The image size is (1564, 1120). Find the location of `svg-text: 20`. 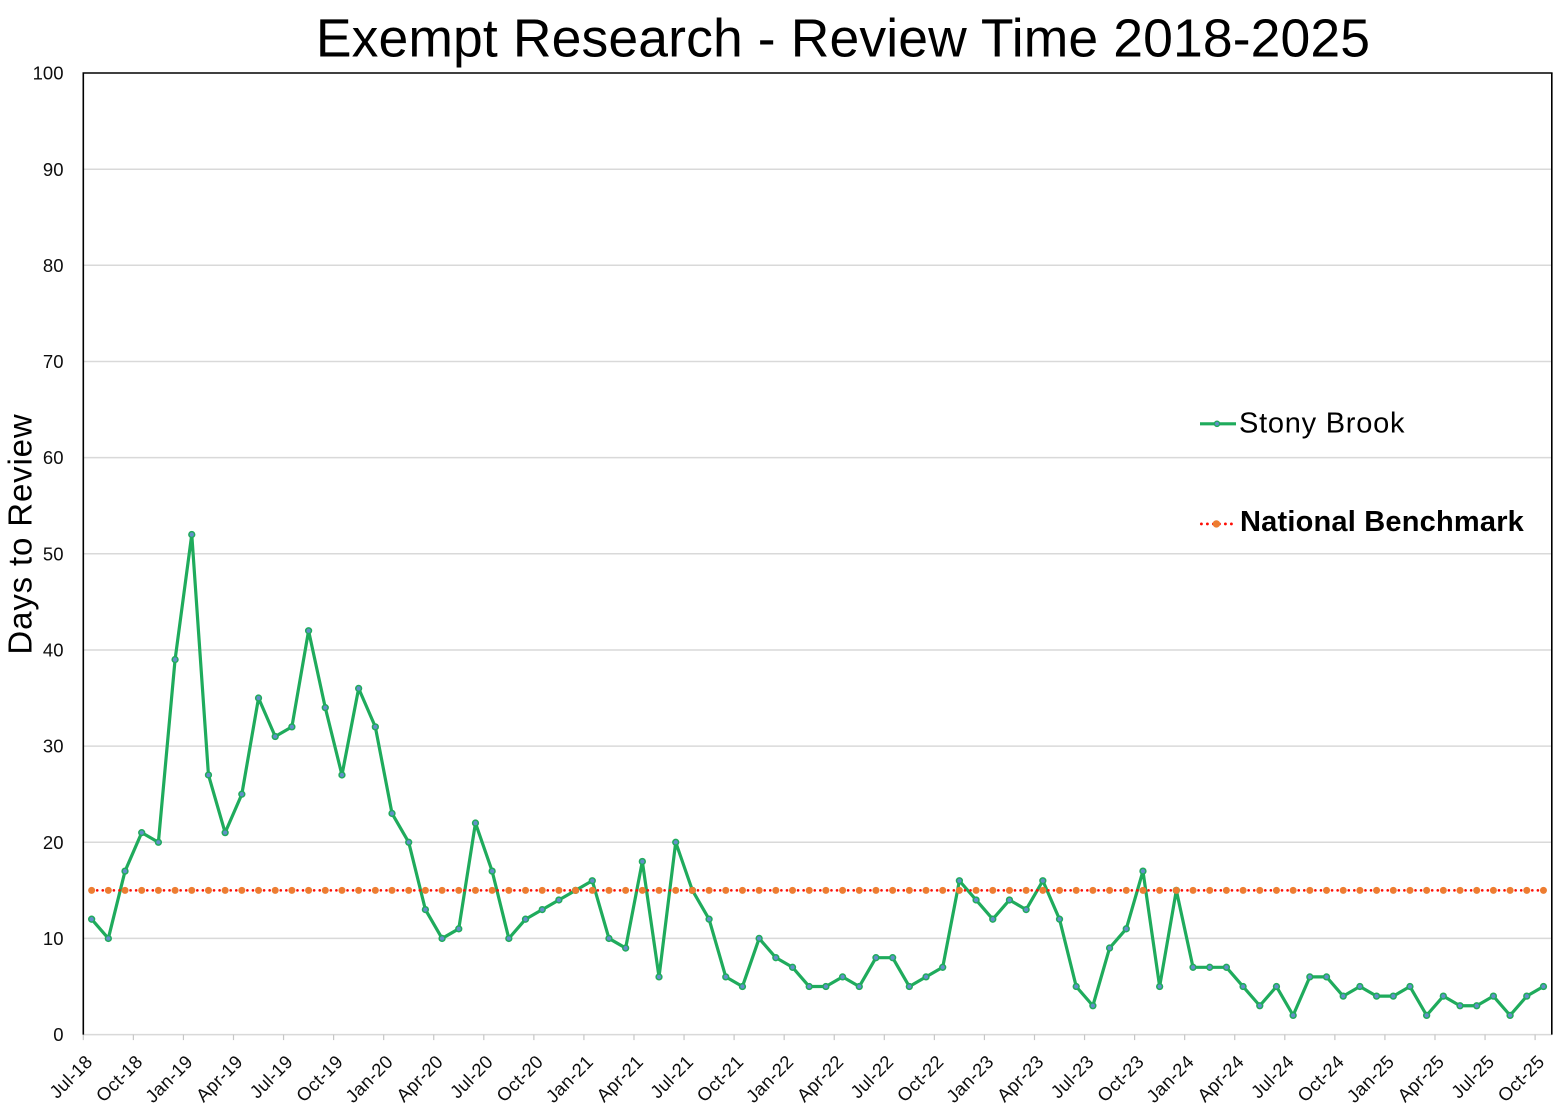

svg-text: 20 is located at coordinates (53, 842).